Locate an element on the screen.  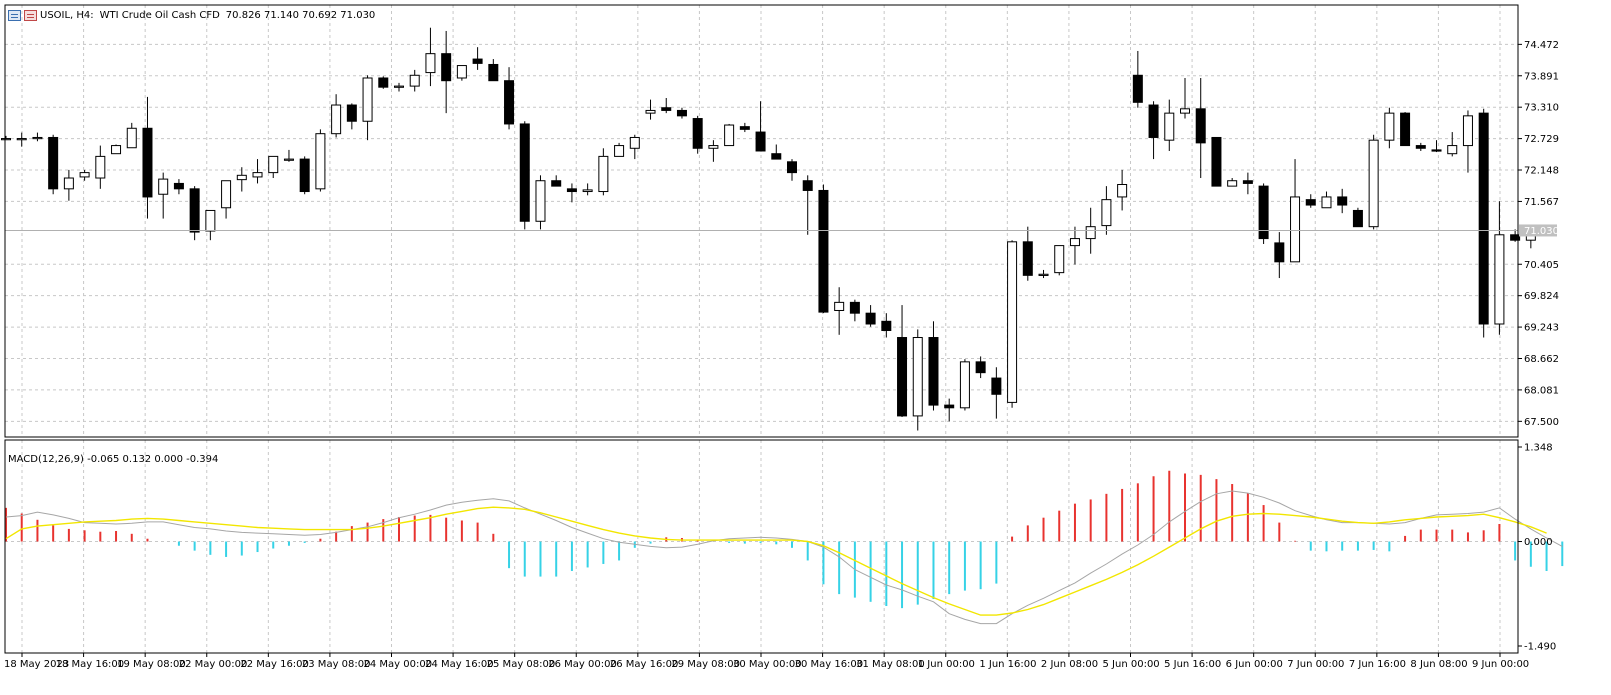
indicator-list-icon is located at coordinates (30, 15).